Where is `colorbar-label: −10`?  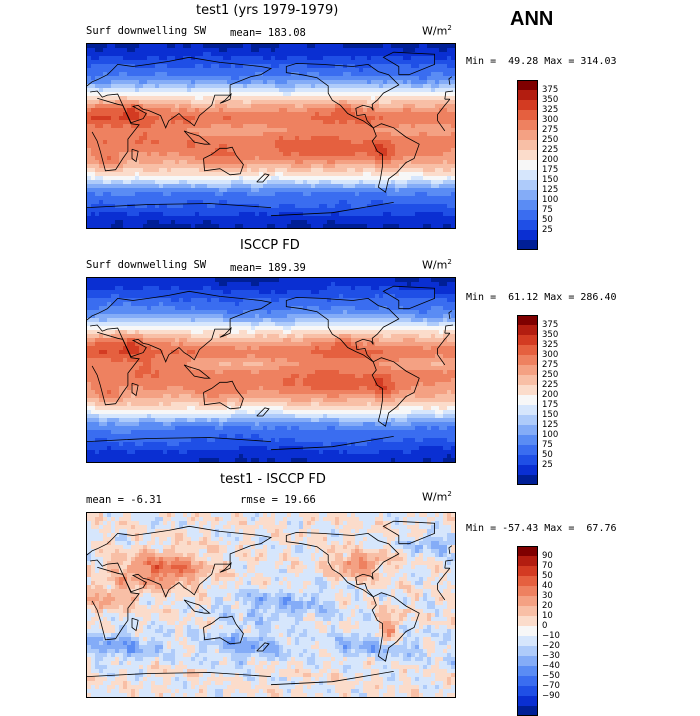
colorbar-label: −10 is located at coordinates (551, 636).